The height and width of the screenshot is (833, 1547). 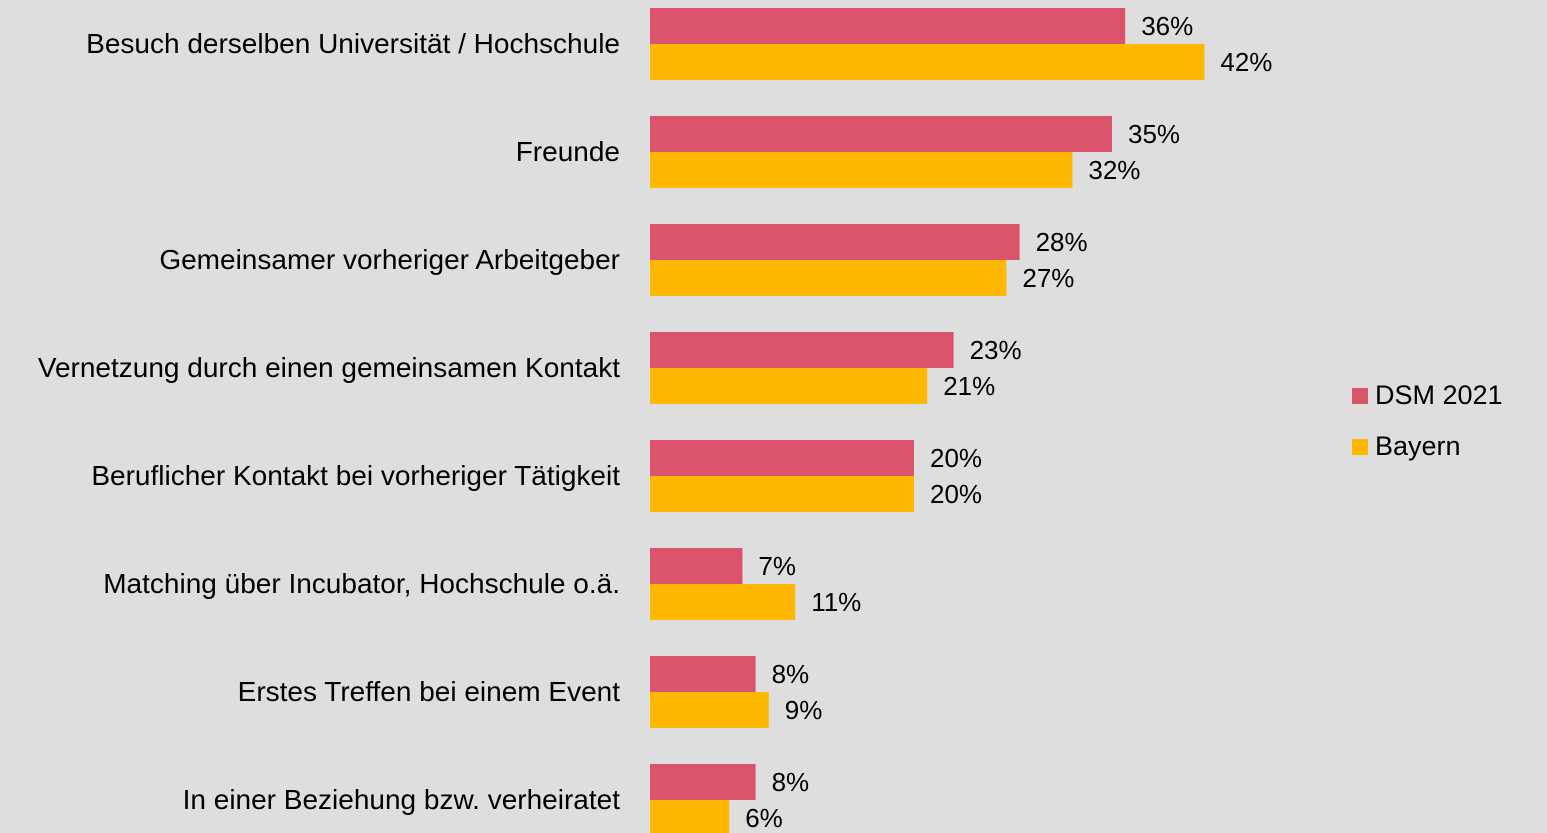 What do you see at coordinates (996, 350) in the screenshot?
I see `value-label: 23%` at bounding box center [996, 350].